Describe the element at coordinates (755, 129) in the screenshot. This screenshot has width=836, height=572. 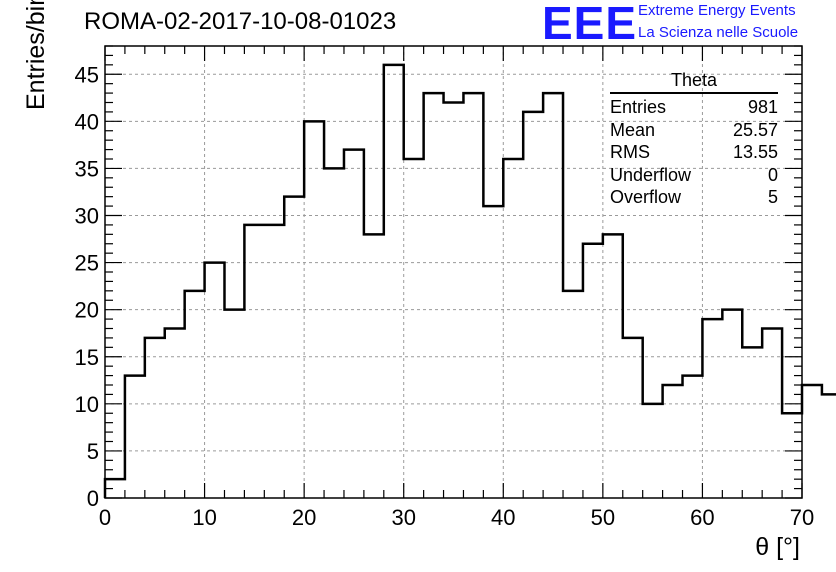
I see `stats-value: 25.57` at that location.